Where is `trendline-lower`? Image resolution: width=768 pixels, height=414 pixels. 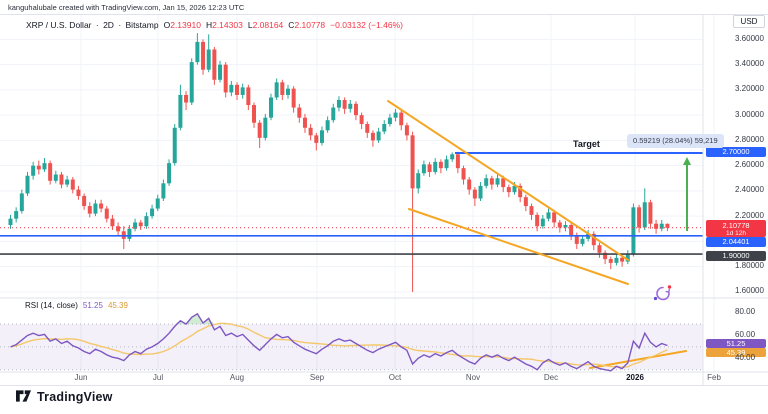
trendline-lower is located at coordinates (518, 246).